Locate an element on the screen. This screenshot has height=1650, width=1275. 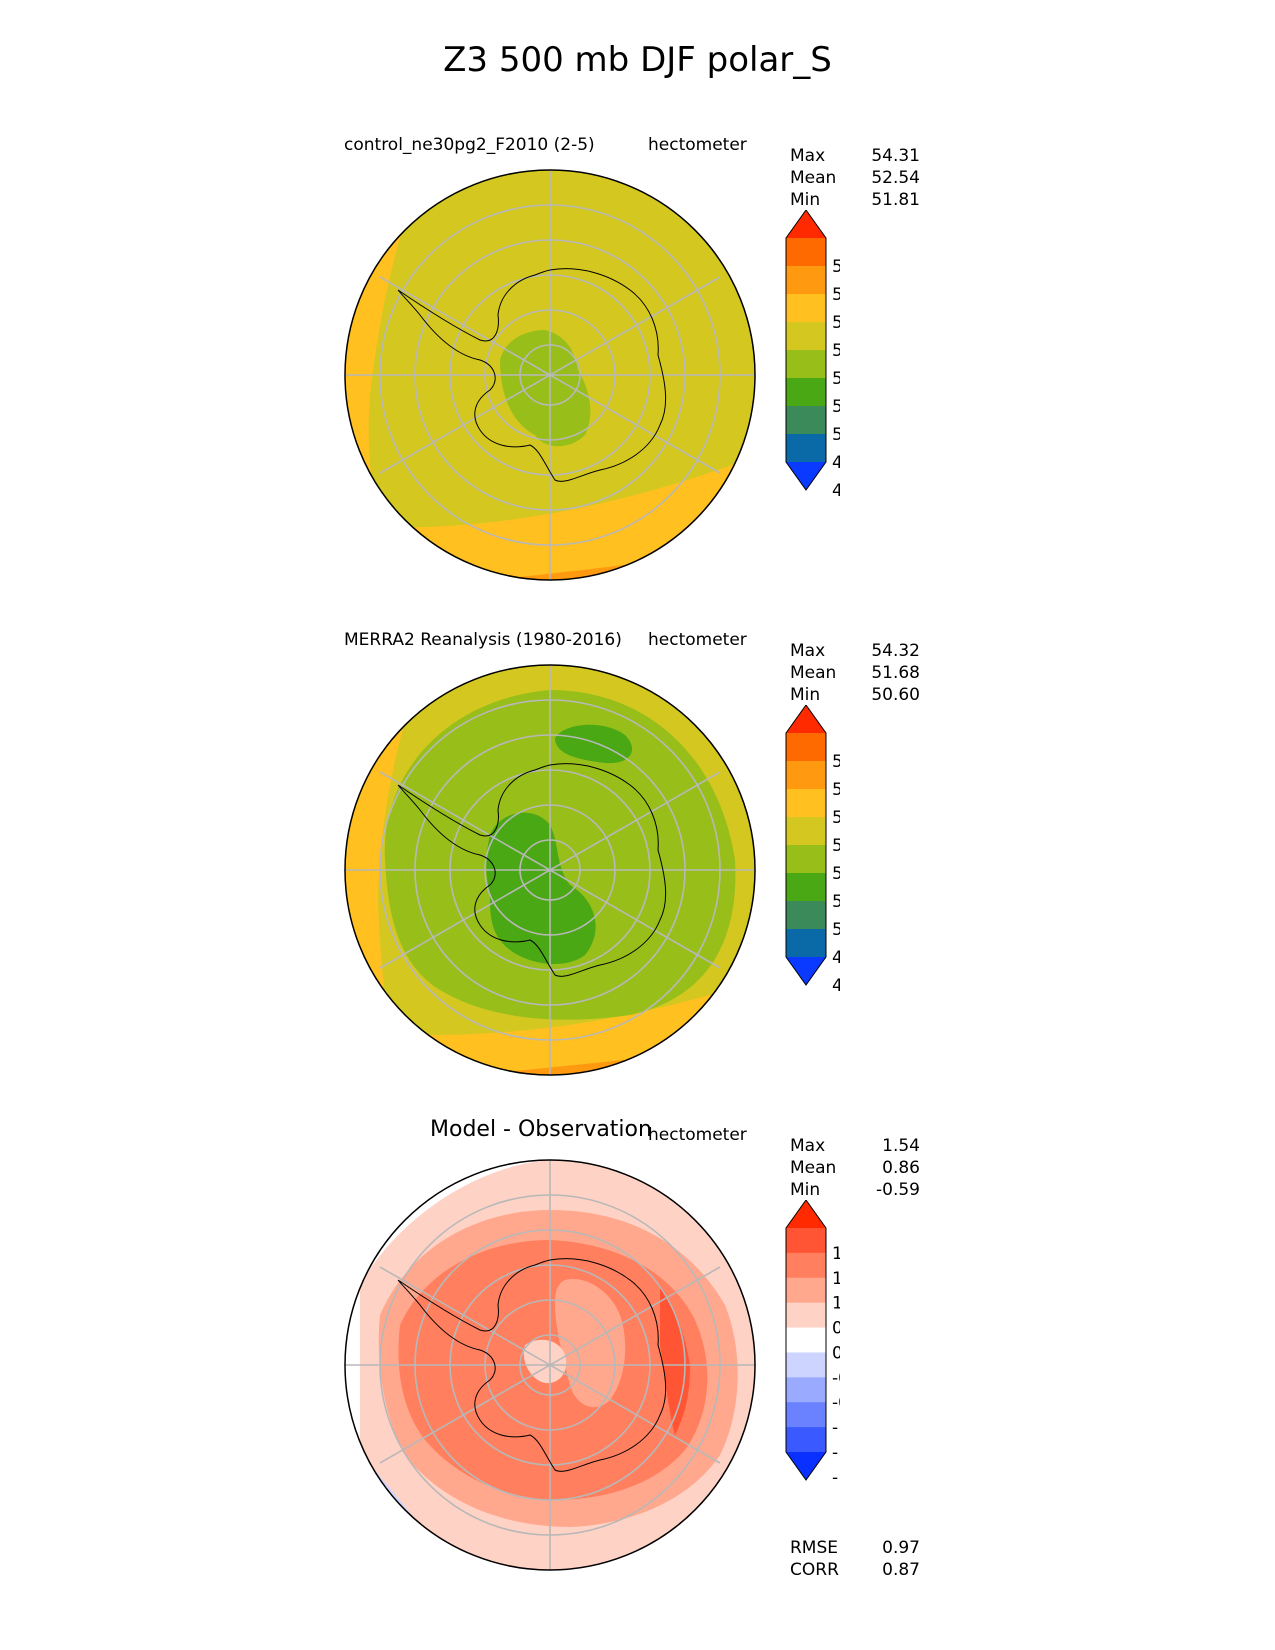
stat-value: 0.87 is located at coordinates (901, 1570).